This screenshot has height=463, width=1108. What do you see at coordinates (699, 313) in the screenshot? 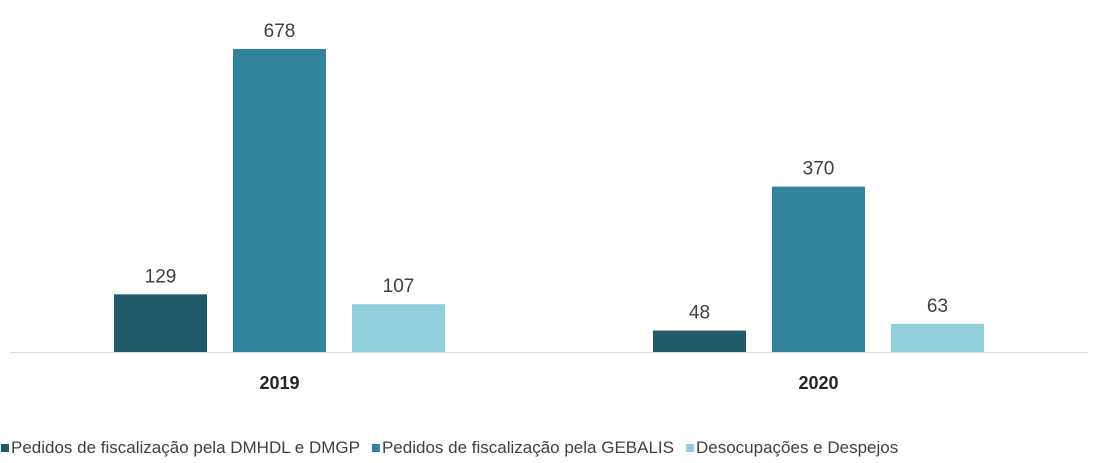
I see `data-label: 48` at bounding box center [699, 313].